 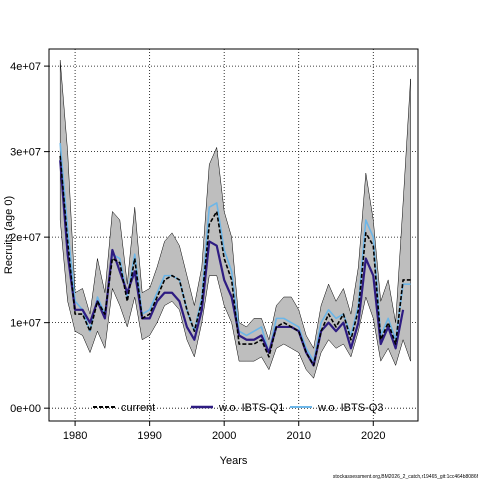 I want to click on x-tick-label-2: 2000, so click(x=224, y=436).